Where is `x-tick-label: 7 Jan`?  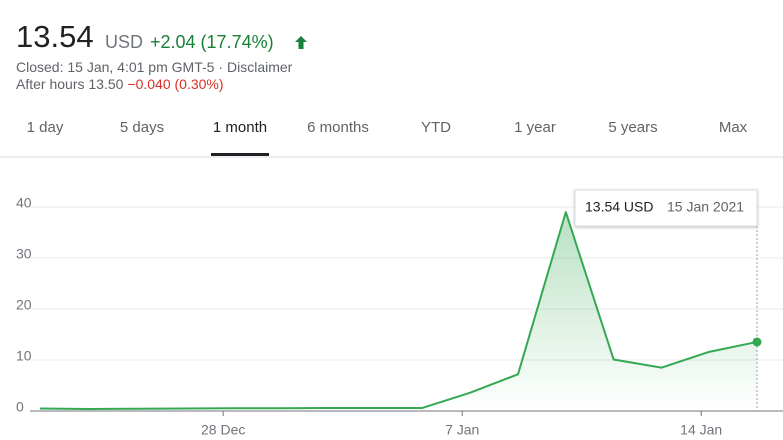 x-tick-label: 7 Jan is located at coordinates (462, 430).